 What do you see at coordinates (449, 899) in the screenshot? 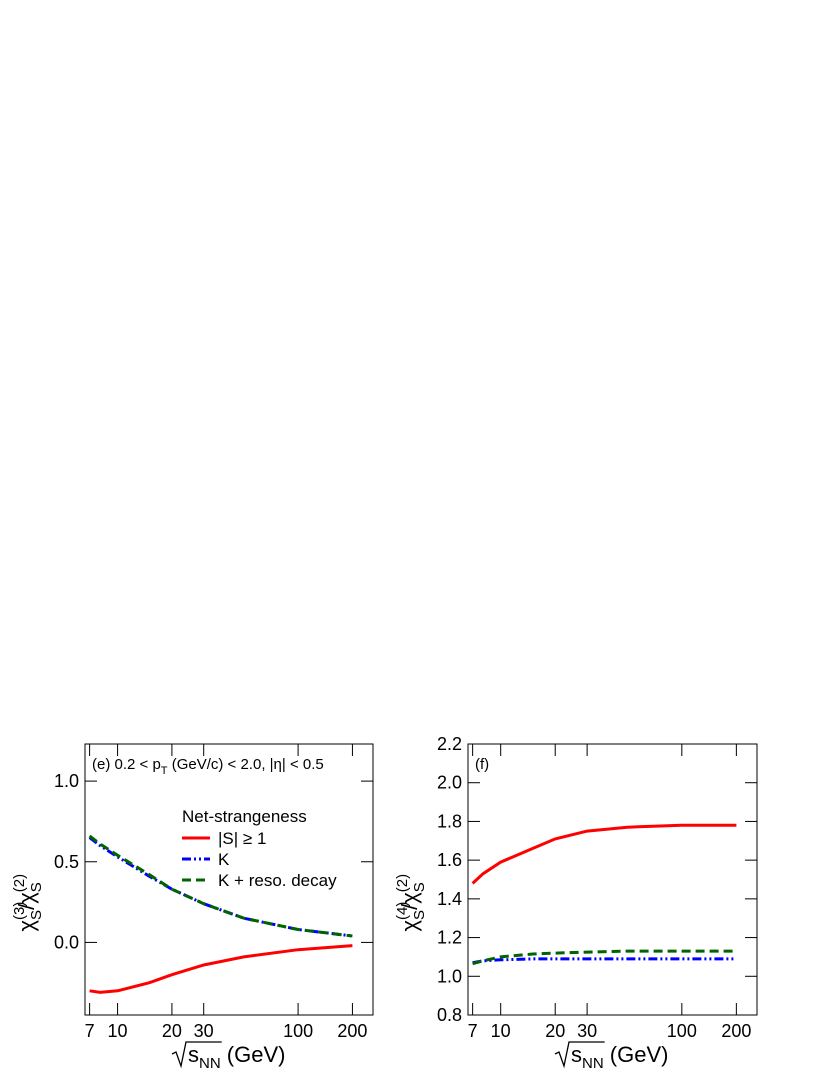
I see `y-tick-label: 1.4` at bounding box center [449, 899].